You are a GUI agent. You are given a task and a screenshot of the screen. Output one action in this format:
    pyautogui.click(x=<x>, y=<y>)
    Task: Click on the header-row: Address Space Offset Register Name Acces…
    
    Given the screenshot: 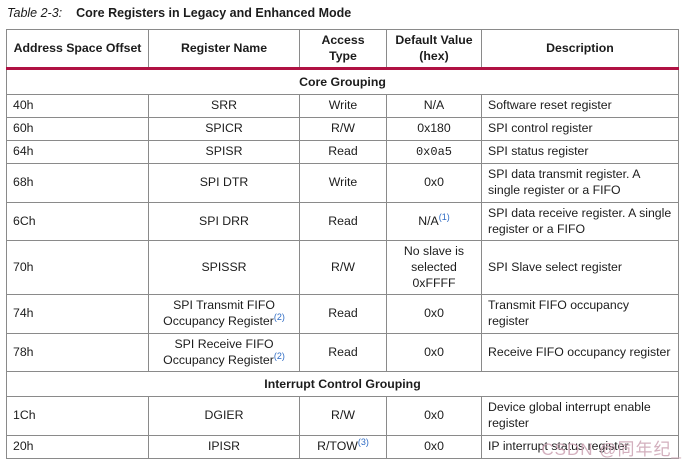 What is the action you would take?
    pyautogui.click(x=342, y=49)
    